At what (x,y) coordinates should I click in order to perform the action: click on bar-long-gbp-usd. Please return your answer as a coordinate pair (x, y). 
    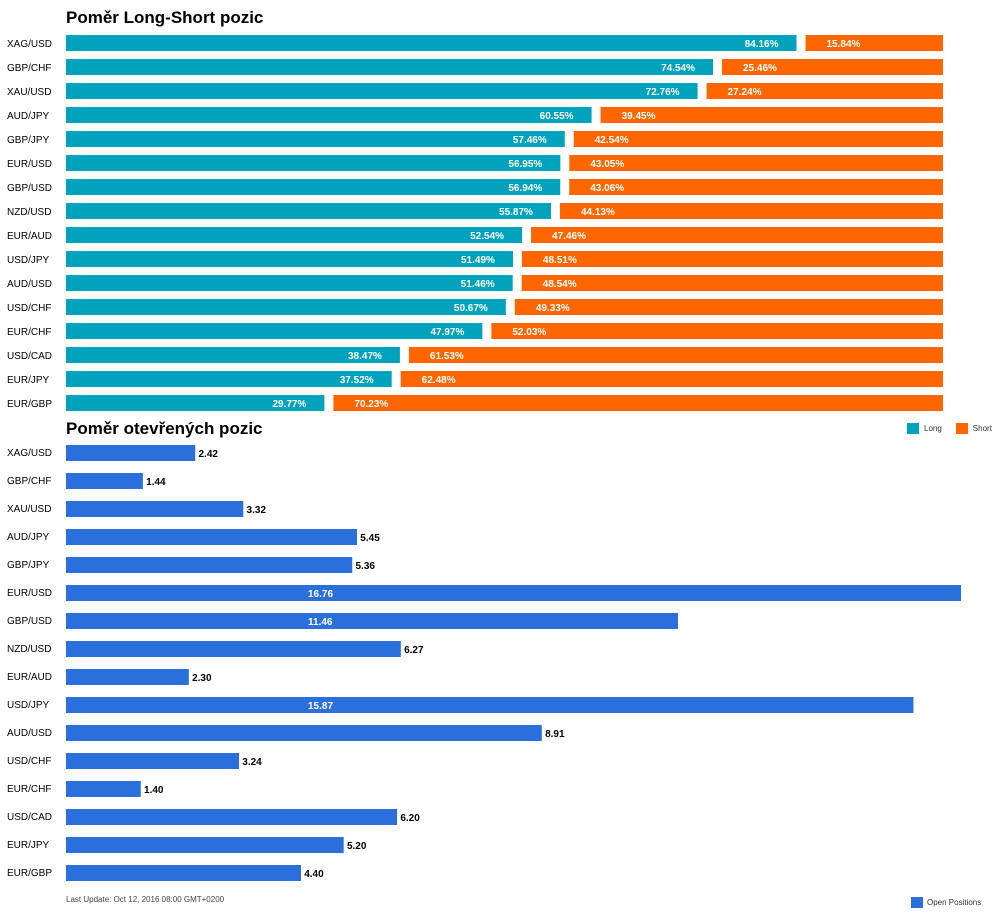
    Looking at the image, I should click on (313, 187).